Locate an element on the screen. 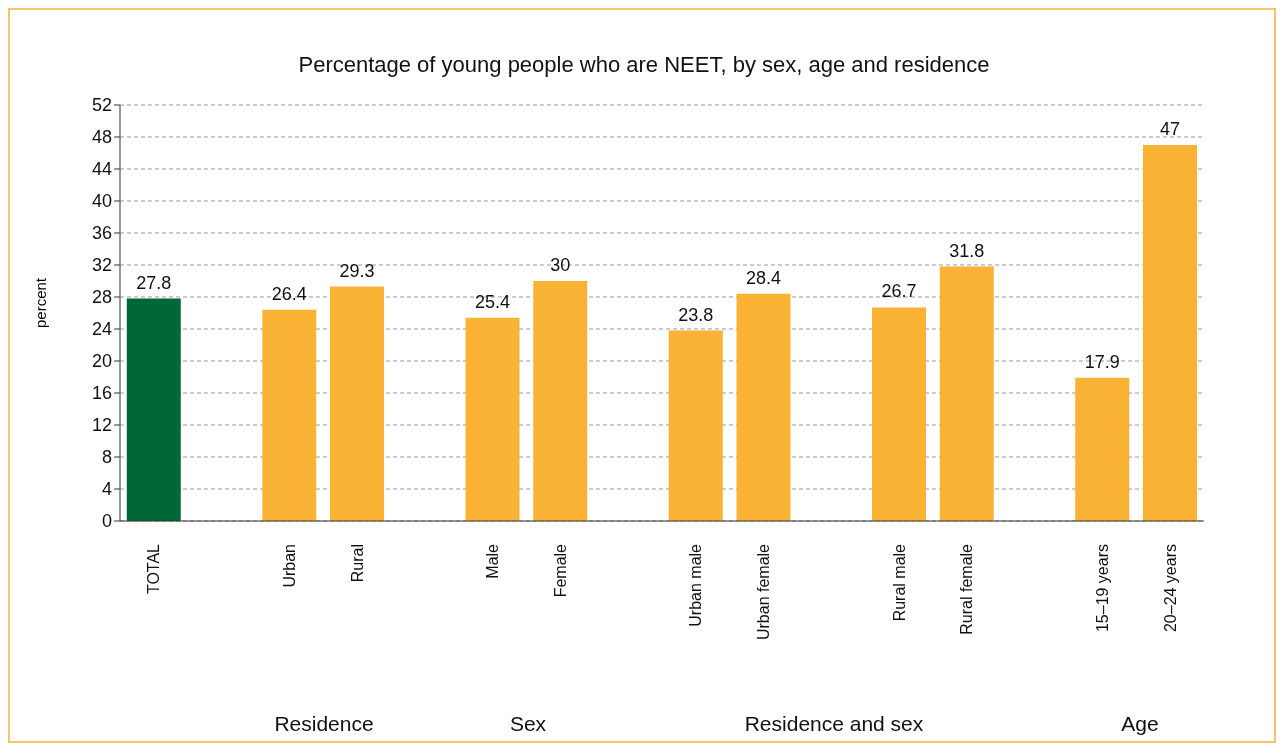 This screenshot has width=1286, height=755. y-tick-label: 24 is located at coordinates (101, 329).